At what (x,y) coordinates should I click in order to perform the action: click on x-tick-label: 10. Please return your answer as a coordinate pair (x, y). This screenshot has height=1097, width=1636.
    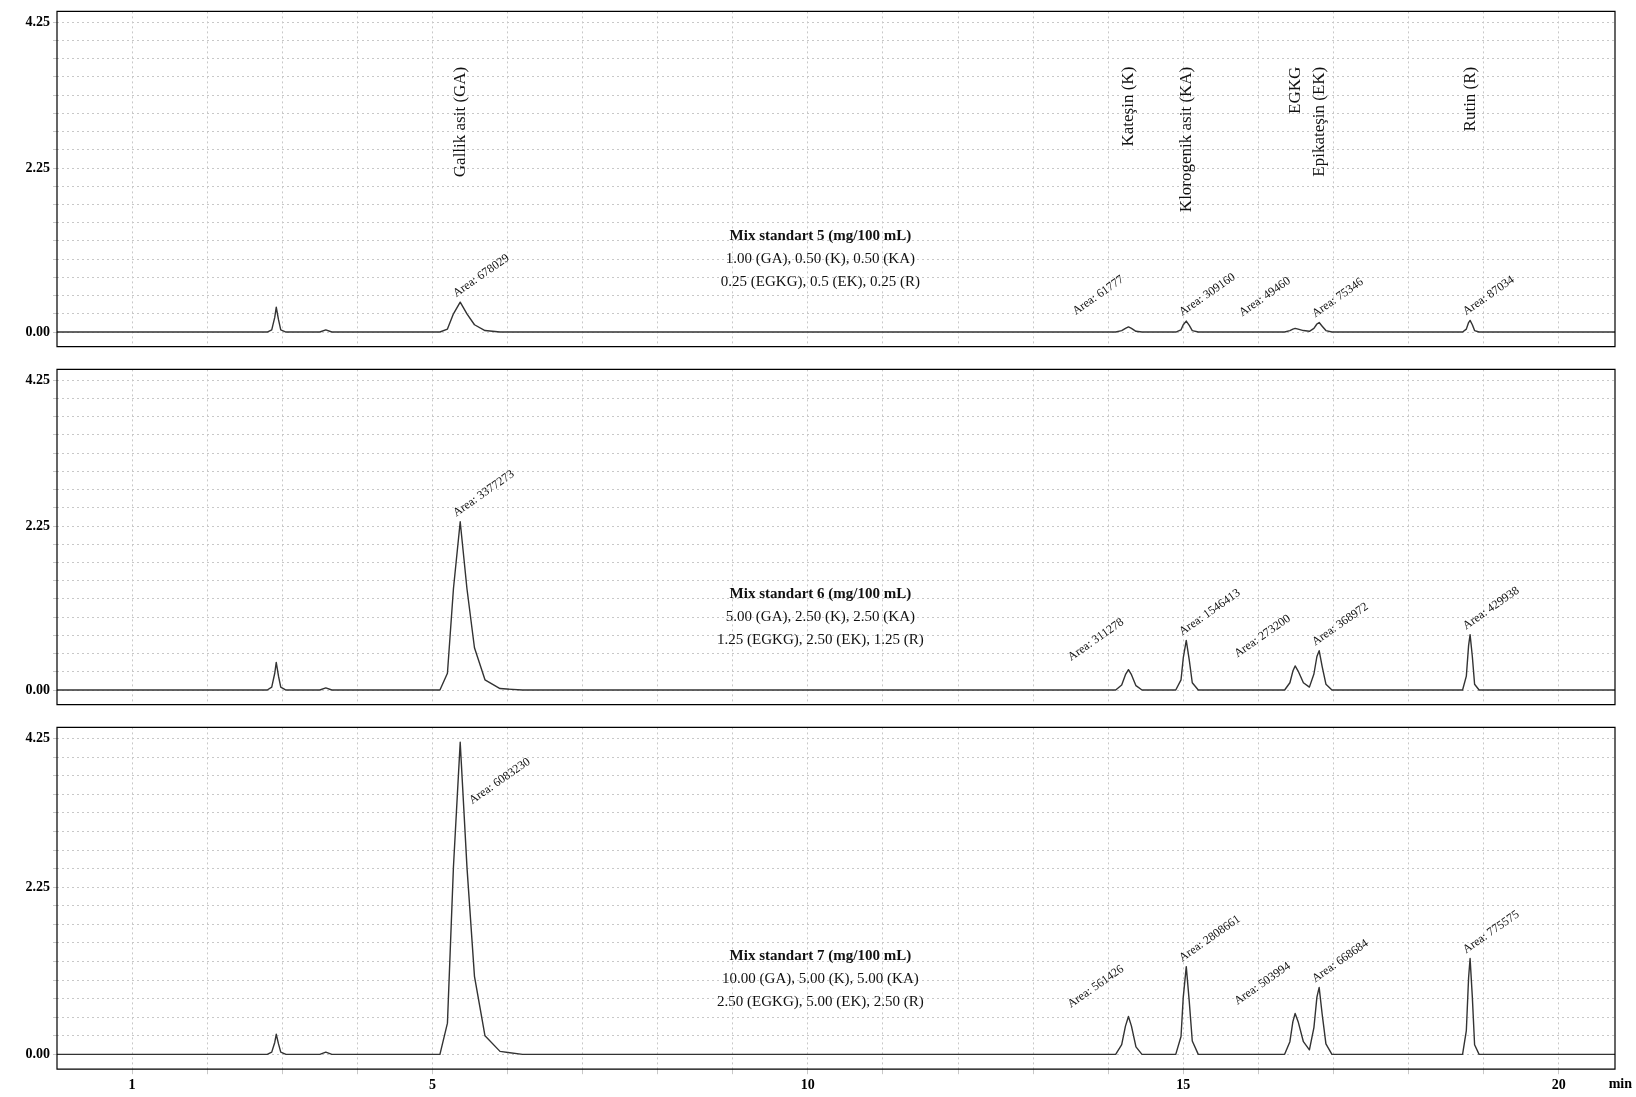
    Looking at the image, I should click on (807, 1085).